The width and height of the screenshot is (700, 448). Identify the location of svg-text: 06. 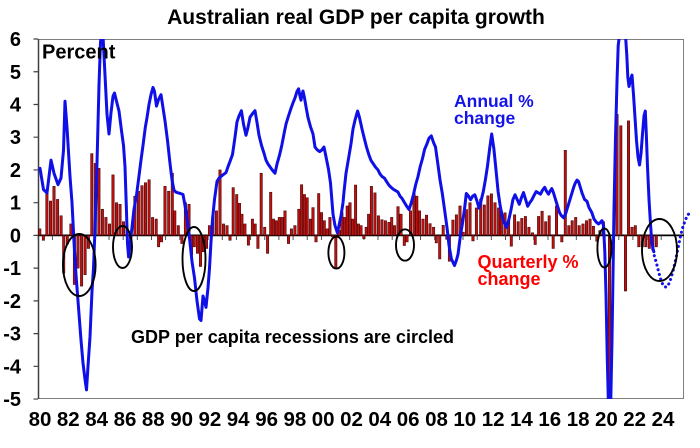
(408, 419).